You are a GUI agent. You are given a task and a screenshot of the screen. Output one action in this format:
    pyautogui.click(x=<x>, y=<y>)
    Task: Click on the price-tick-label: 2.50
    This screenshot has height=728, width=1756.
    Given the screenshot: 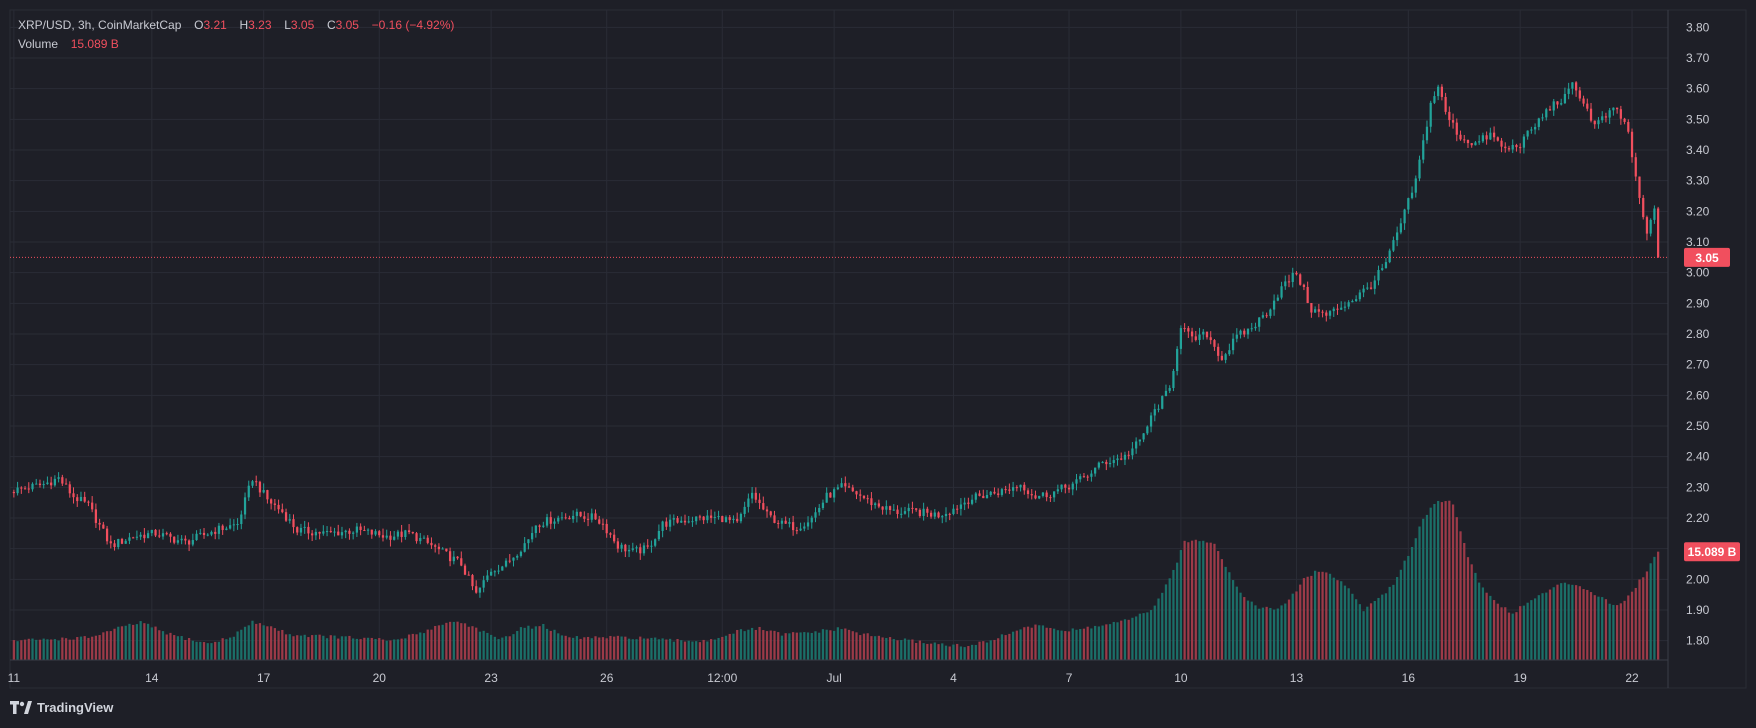 What is the action you would take?
    pyautogui.click(x=1698, y=426)
    